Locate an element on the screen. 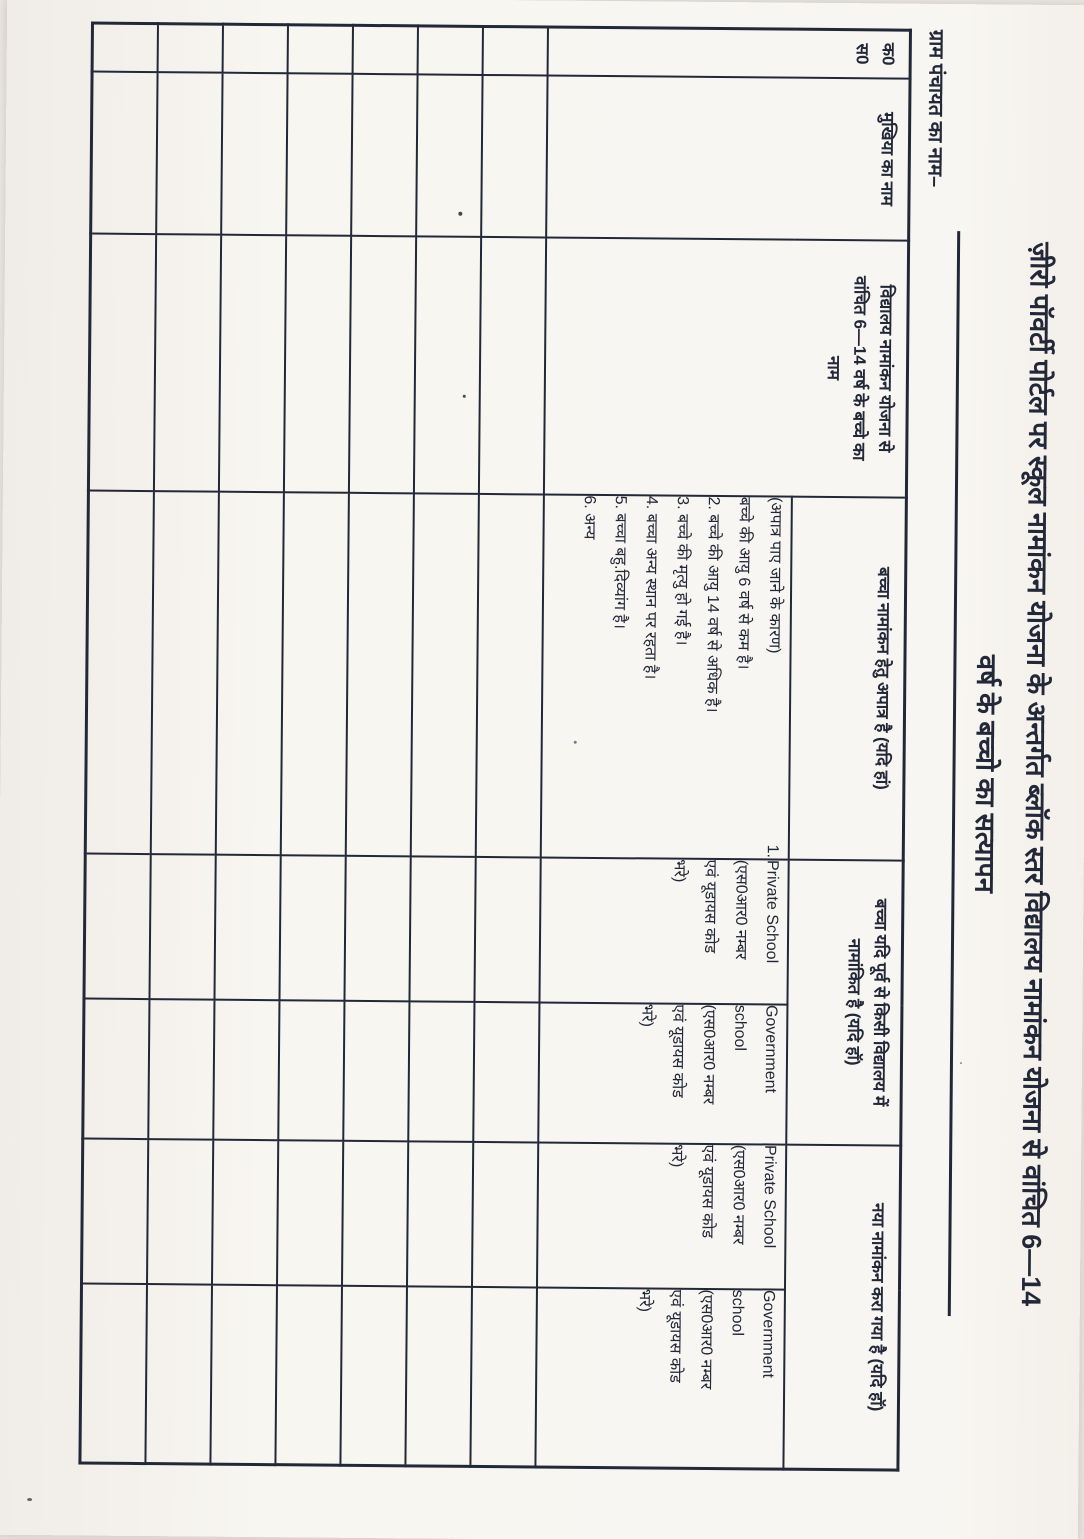 The image size is (1084, 1539). gram-panchayat-label: ग्राम पंचायत का नाम– is located at coordinates (935, 108).